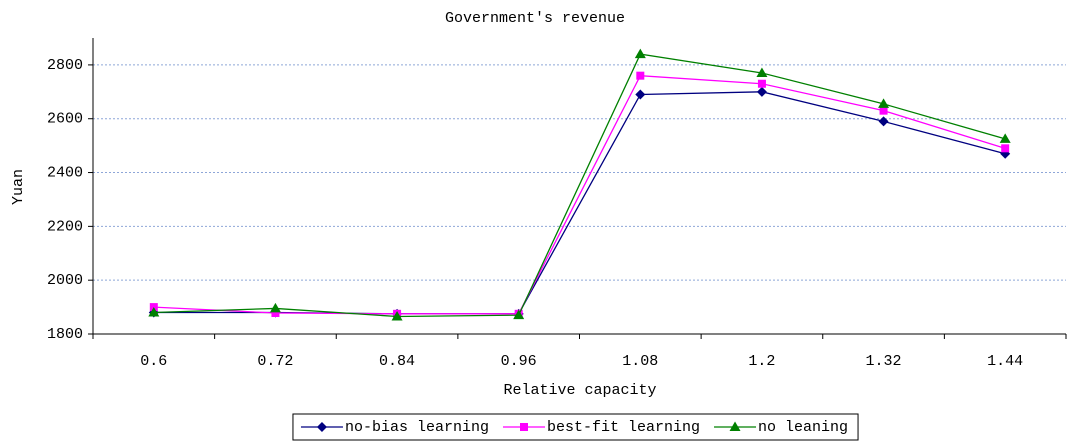 The width and height of the screenshot is (1070, 443). Describe the element at coordinates (579, 390) in the screenshot. I see `x-axis-label: Relative capacity` at that location.